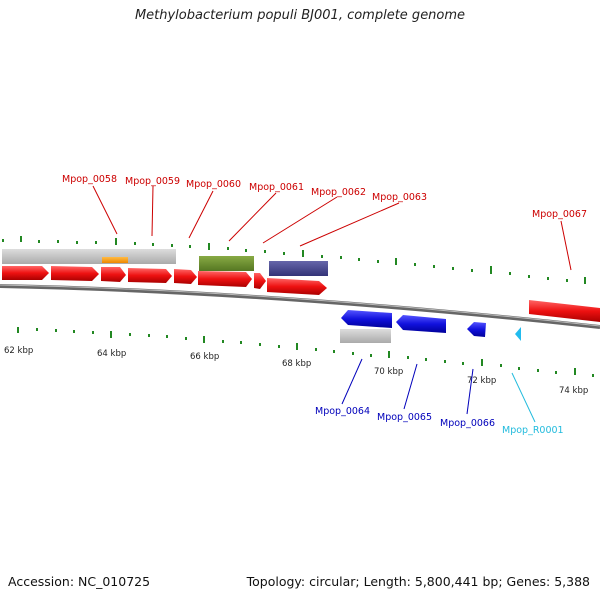 The height and width of the screenshot is (600, 600). I want to click on rna-label-line, so click(523, 397).